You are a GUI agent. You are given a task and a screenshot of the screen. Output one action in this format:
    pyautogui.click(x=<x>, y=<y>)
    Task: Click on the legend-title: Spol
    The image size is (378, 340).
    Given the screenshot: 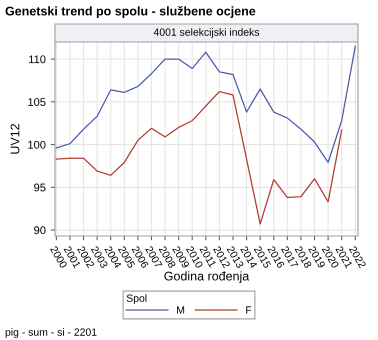 What is the action you would take?
    pyautogui.click(x=136, y=299)
    